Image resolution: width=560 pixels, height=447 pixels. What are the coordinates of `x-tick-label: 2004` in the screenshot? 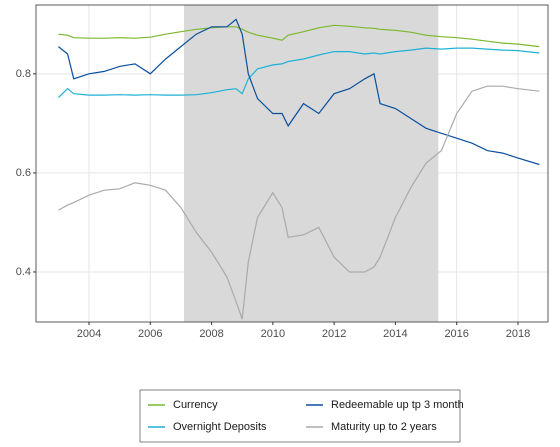 It's located at (89, 334).